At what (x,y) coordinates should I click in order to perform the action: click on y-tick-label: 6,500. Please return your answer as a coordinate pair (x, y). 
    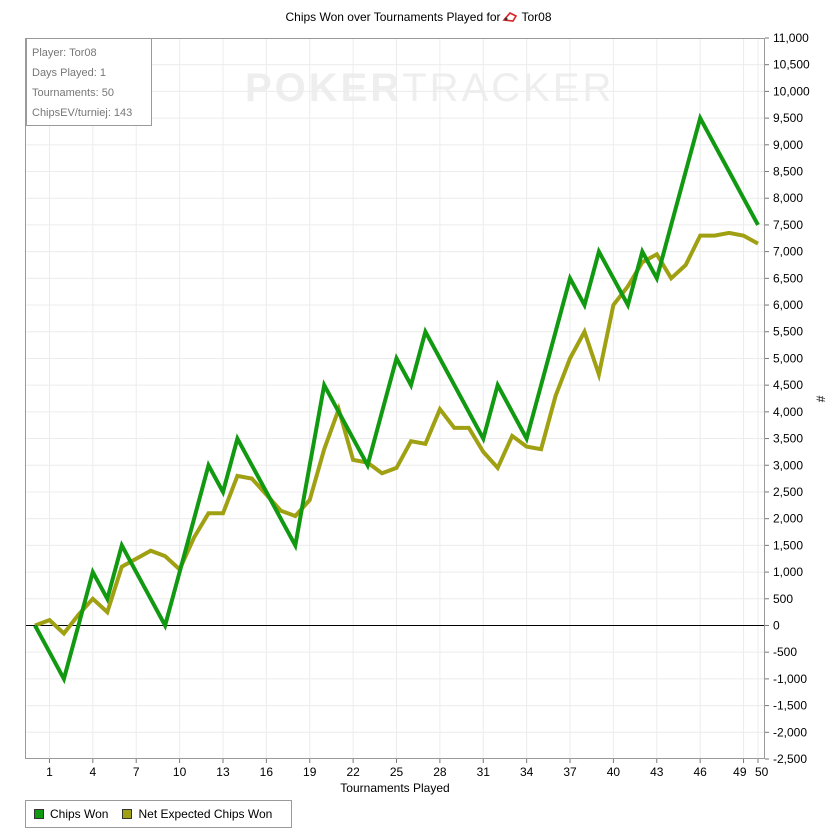
    Looking at the image, I should click on (788, 278).